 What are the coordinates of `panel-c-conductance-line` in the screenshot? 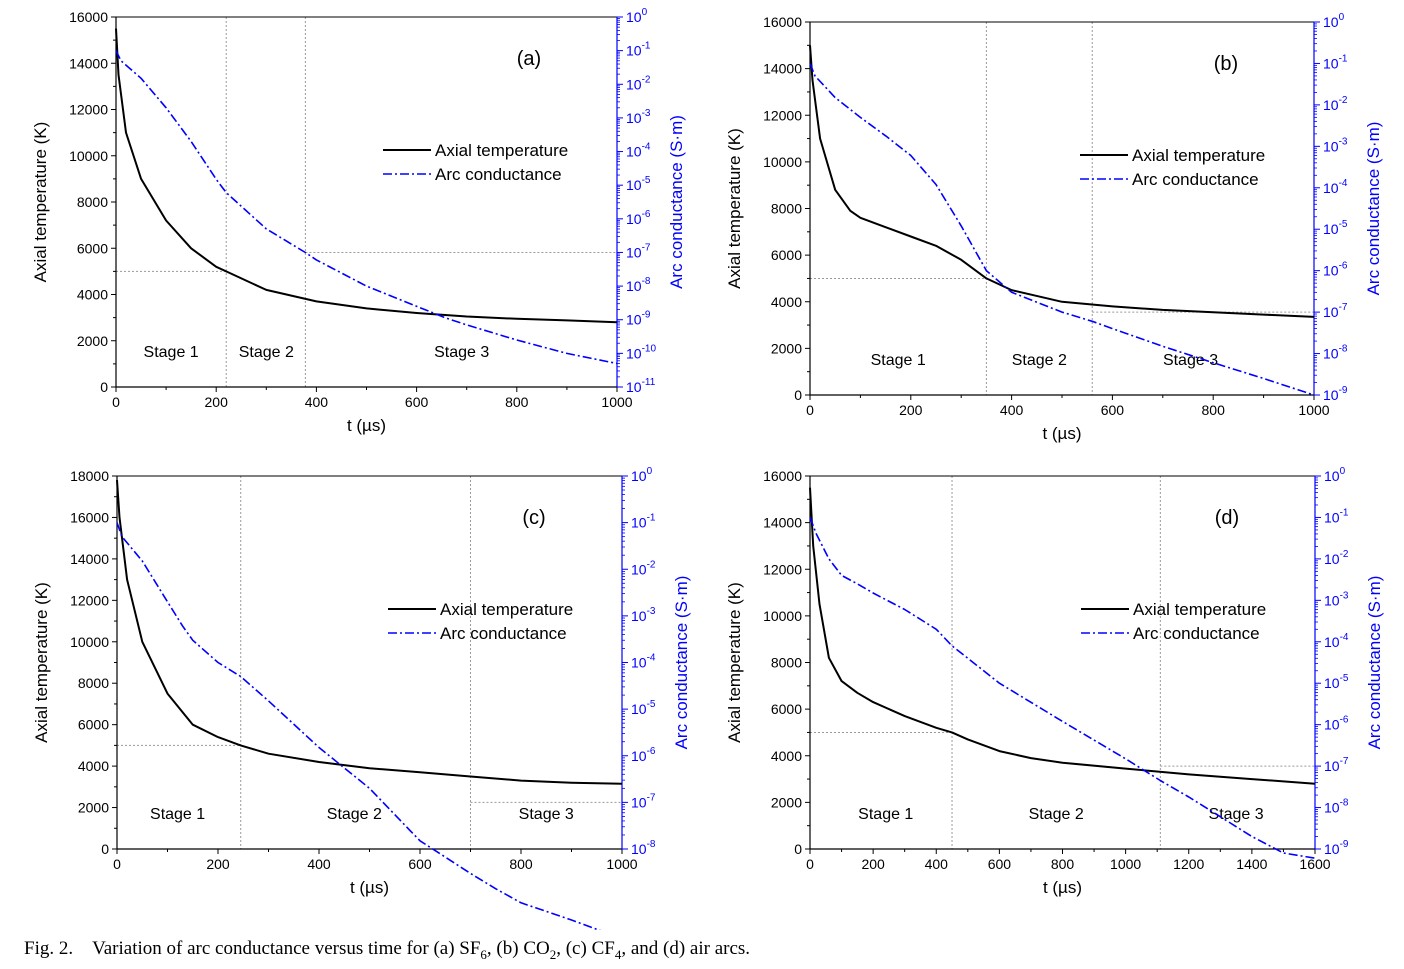 It's located at (358, 726).